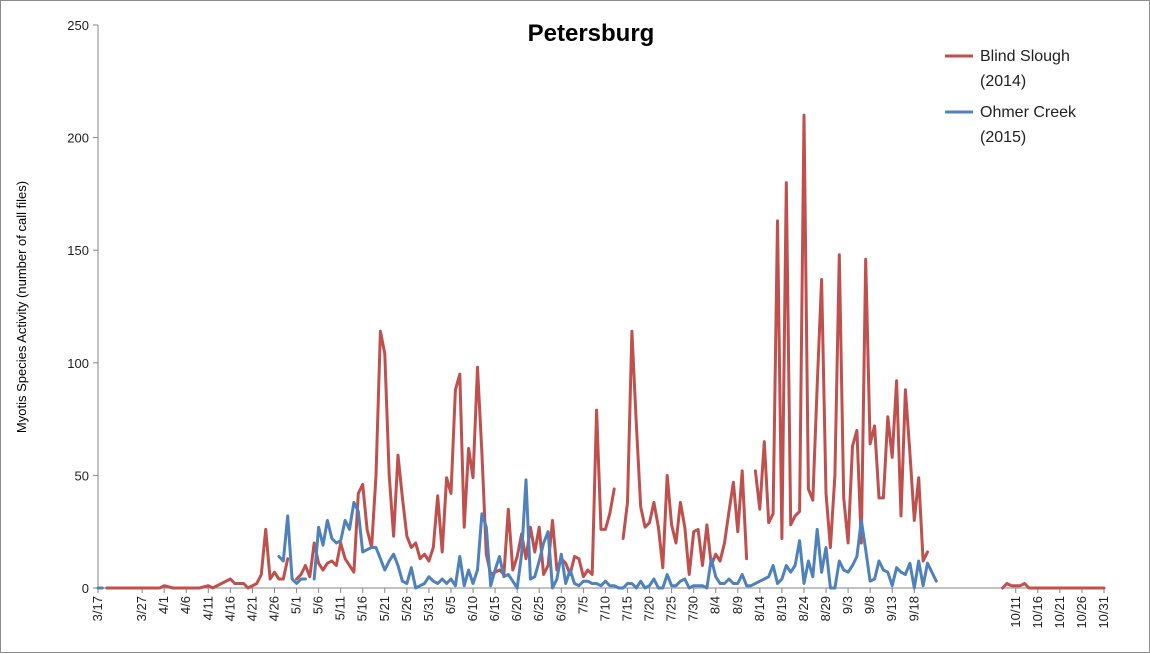  I want to click on x-tick-label: 9/13, so click(891, 608).